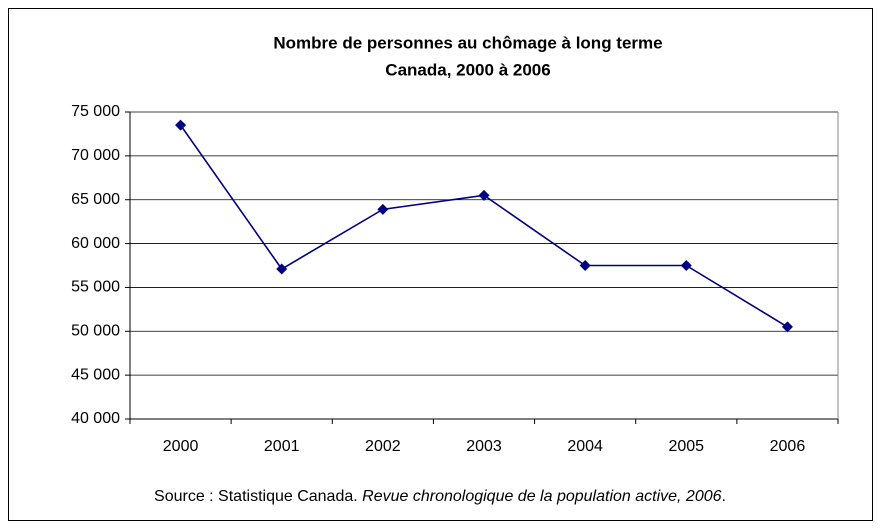 The height and width of the screenshot is (529, 881). What do you see at coordinates (724, 496) in the screenshot?
I see `source-suffix: .` at bounding box center [724, 496].